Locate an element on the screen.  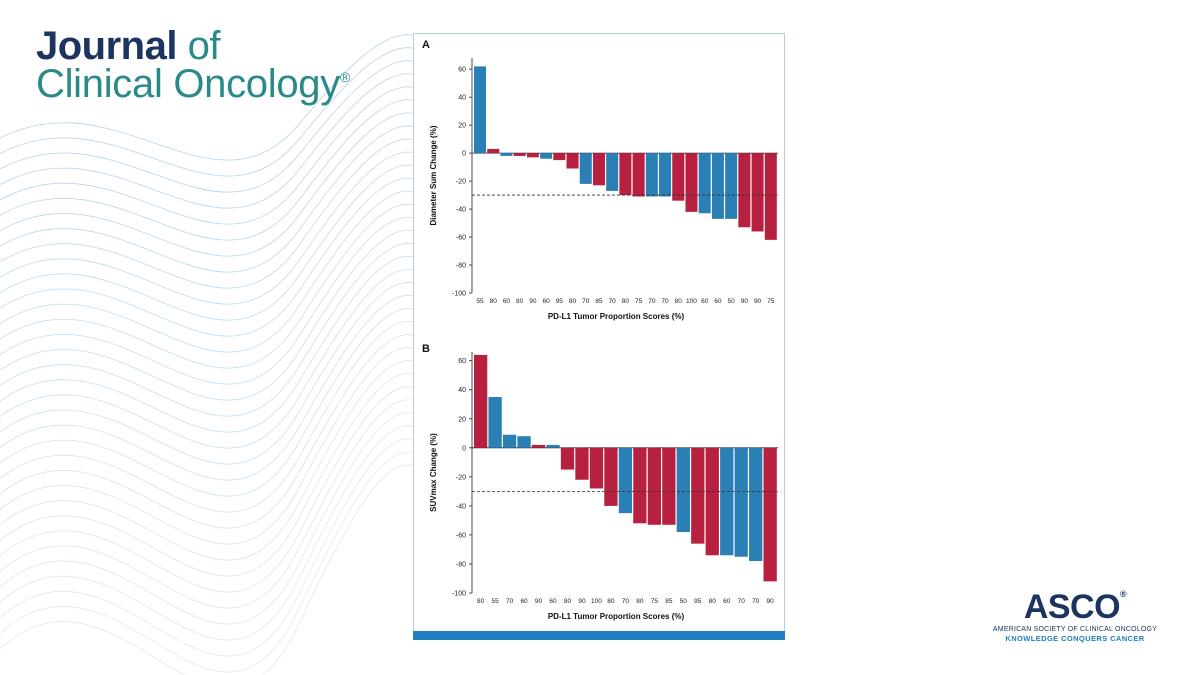
y-tick-label: -20 is located at coordinates (461, 477).